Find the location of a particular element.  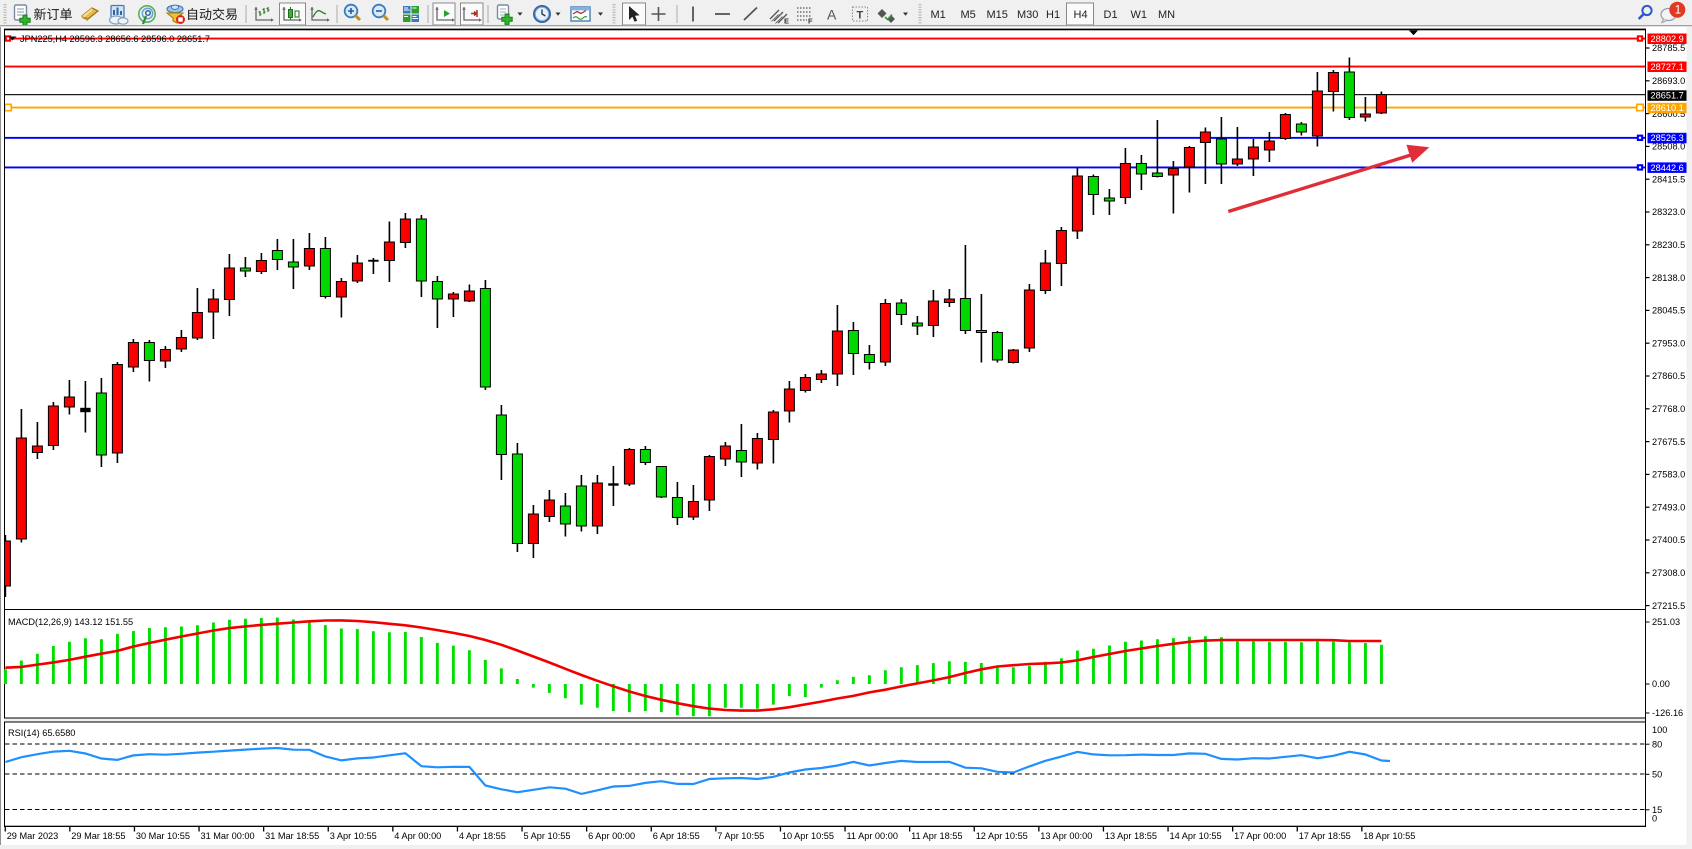

svg-text: RSI(14) 65.6580 is located at coordinates (41, 733).